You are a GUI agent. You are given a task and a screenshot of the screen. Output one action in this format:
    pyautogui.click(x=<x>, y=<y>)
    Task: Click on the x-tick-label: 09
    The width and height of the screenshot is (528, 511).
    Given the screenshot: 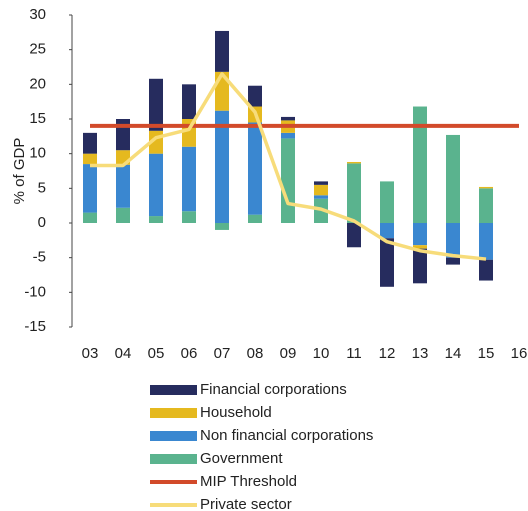 What is the action you would take?
    pyautogui.click(x=288, y=353)
    